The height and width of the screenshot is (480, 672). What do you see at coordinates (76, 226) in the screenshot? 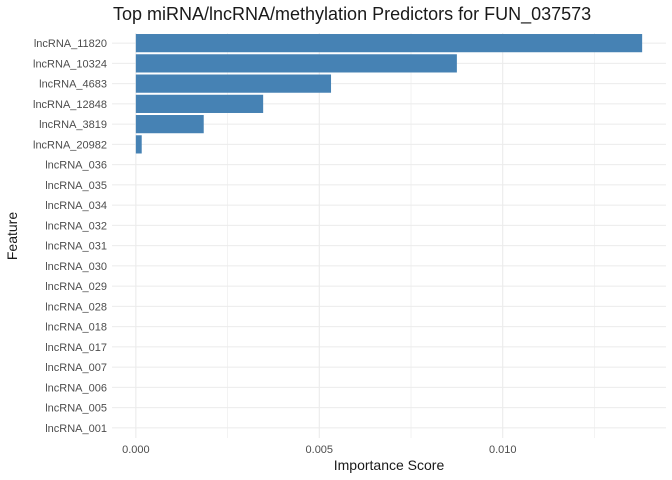
I see `y-tick-label: lncRNA_032` at bounding box center [76, 226].